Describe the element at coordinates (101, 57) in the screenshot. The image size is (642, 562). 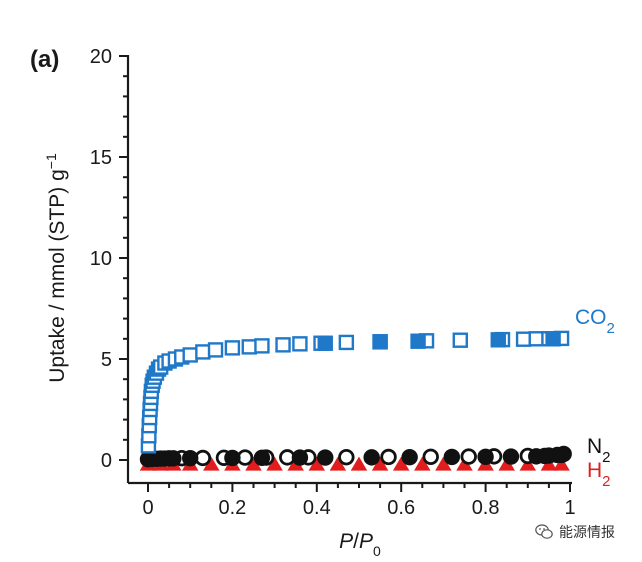
I see `y-tick-label: 20` at that location.